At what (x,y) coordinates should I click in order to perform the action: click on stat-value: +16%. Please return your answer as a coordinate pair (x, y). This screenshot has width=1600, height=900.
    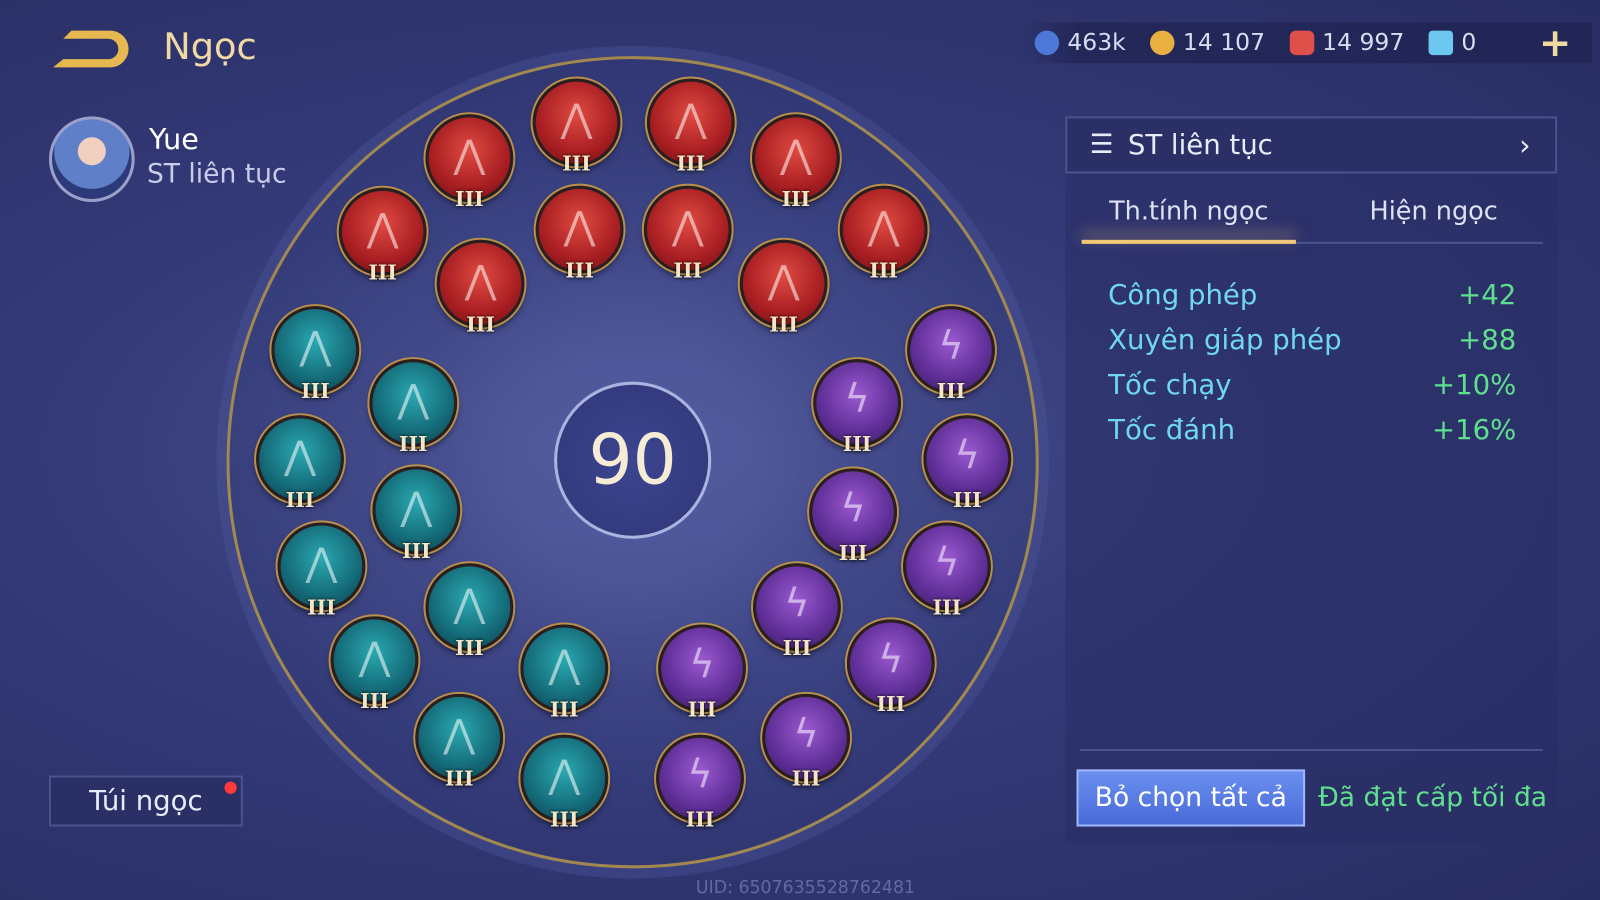
    Looking at the image, I should click on (1474, 430).